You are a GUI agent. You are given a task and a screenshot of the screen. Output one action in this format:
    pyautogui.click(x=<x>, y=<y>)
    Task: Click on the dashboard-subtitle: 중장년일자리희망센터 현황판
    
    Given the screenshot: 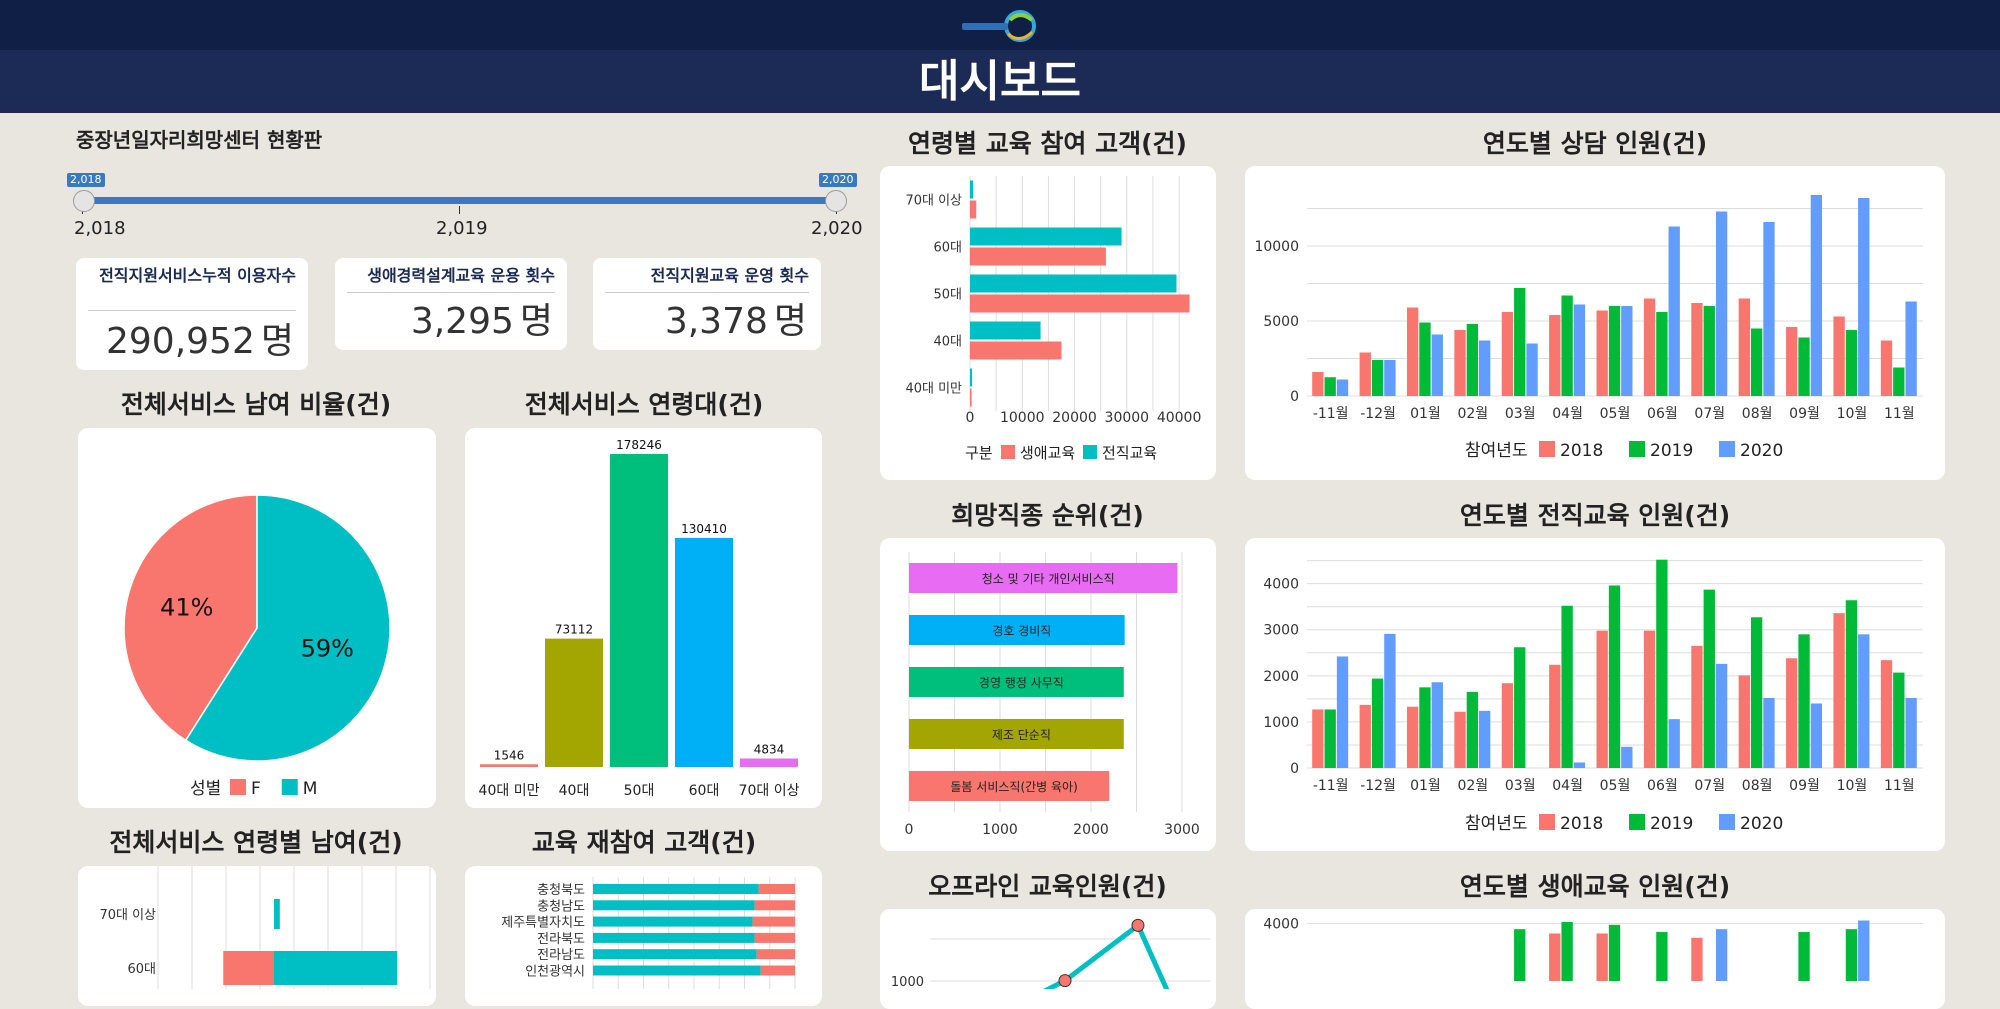 What is the action you would take?
    pyautogui.click(x=199, y=140)
    